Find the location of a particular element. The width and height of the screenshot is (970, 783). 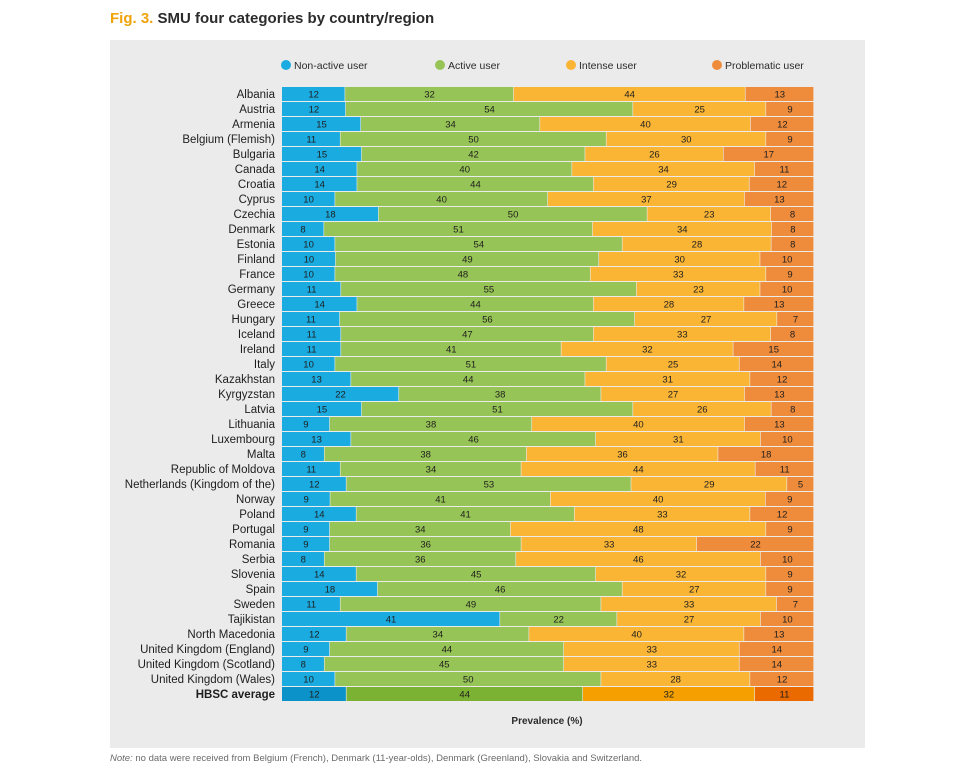

category-label: Spain is located at coordinates (260, 590).